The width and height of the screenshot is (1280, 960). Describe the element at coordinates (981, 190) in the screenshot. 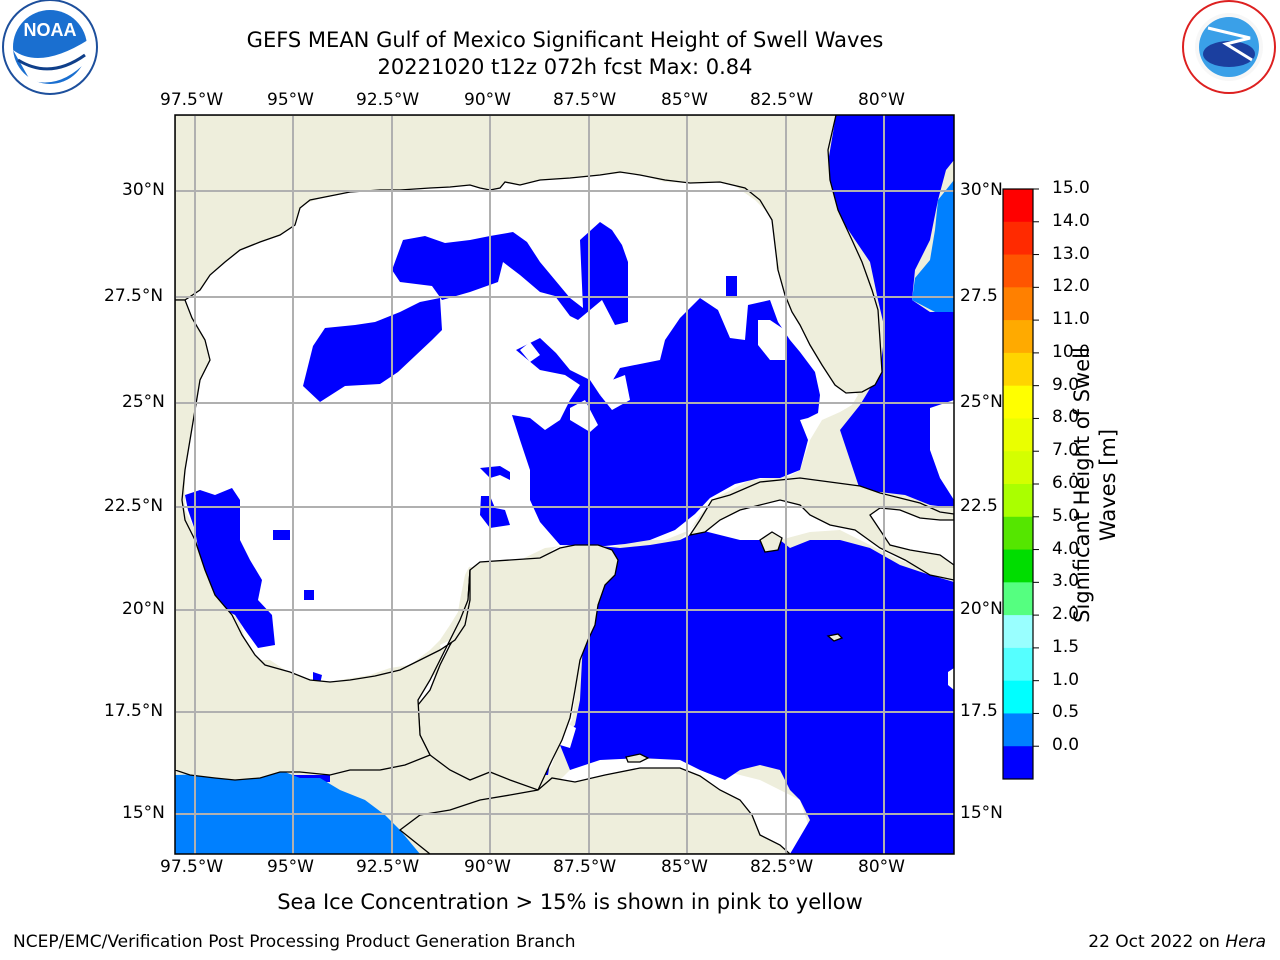

I see `lat-label-right: 30°N` at that location.